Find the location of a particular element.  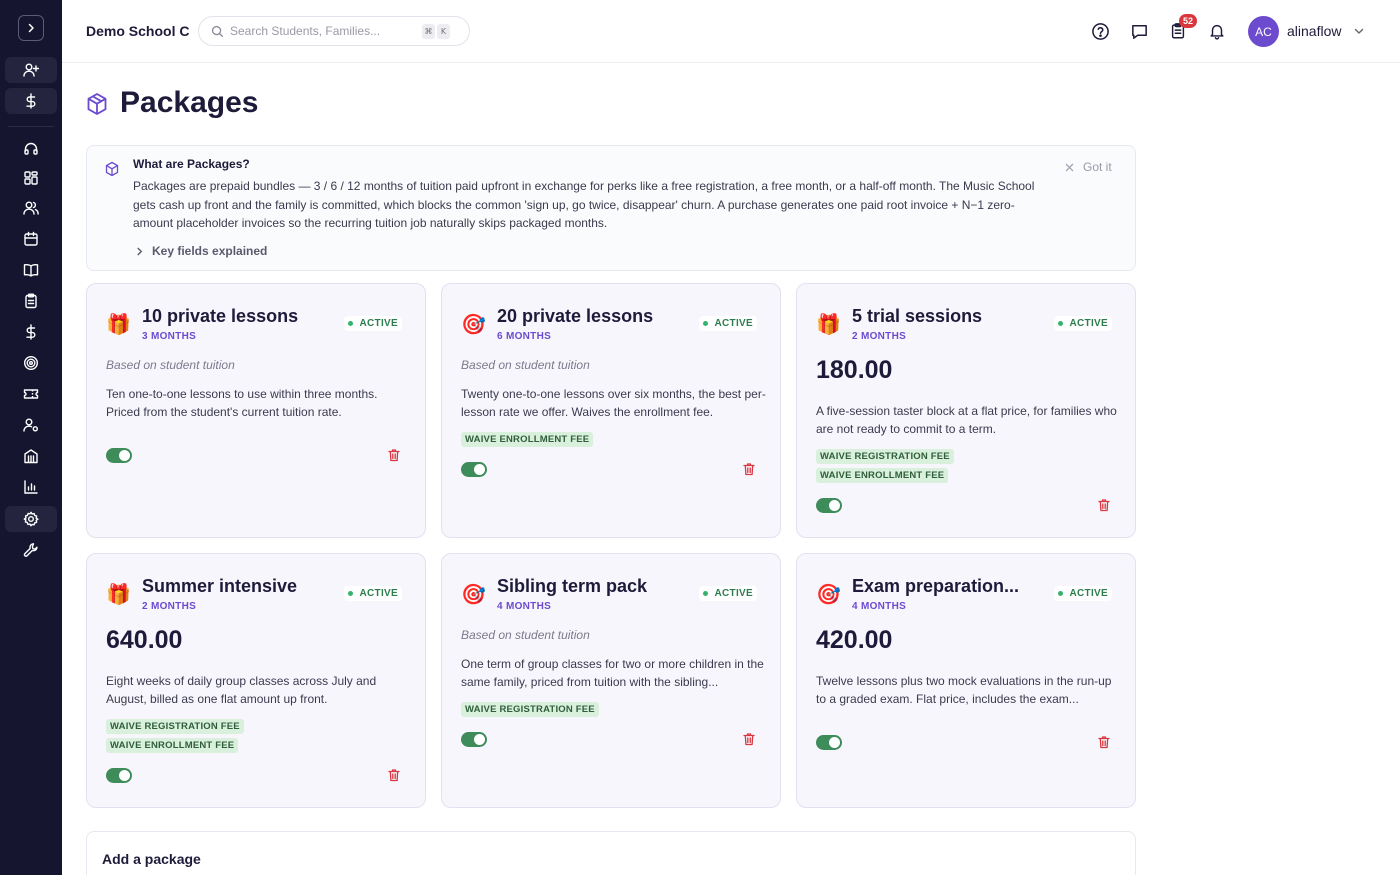

sidebar-item-add-student is located at coordinates (31, 70).